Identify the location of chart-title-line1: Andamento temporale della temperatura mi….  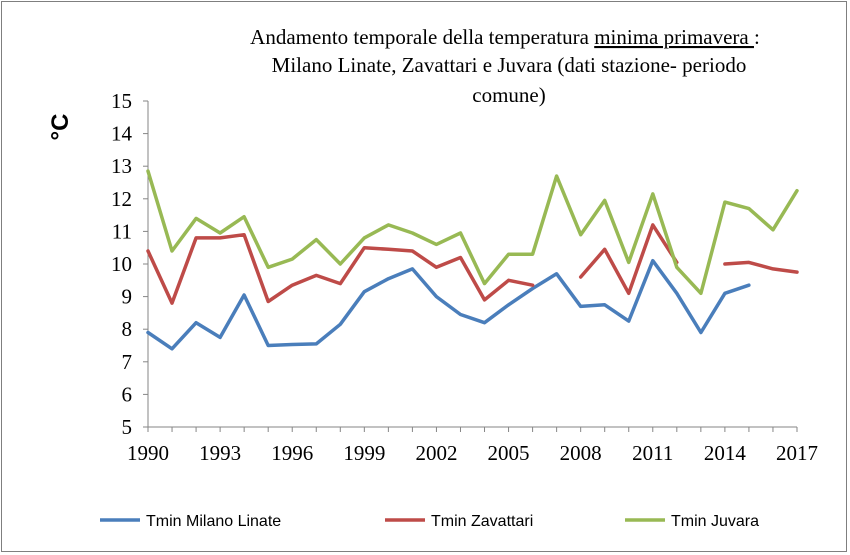
(505, 37).